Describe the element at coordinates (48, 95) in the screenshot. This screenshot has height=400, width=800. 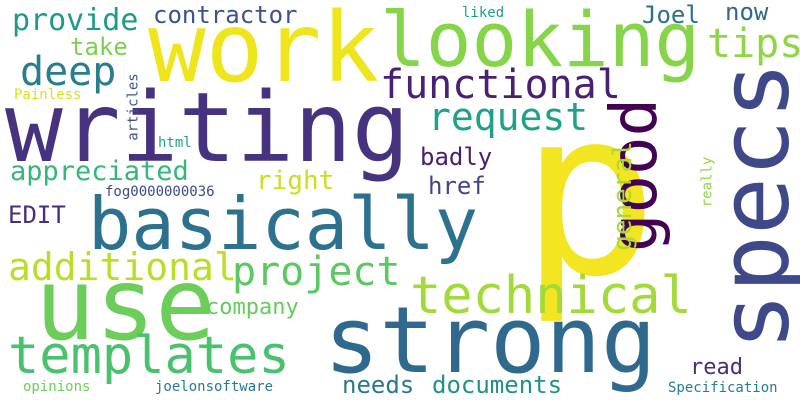
I see `word-painless: Painless` at that location.